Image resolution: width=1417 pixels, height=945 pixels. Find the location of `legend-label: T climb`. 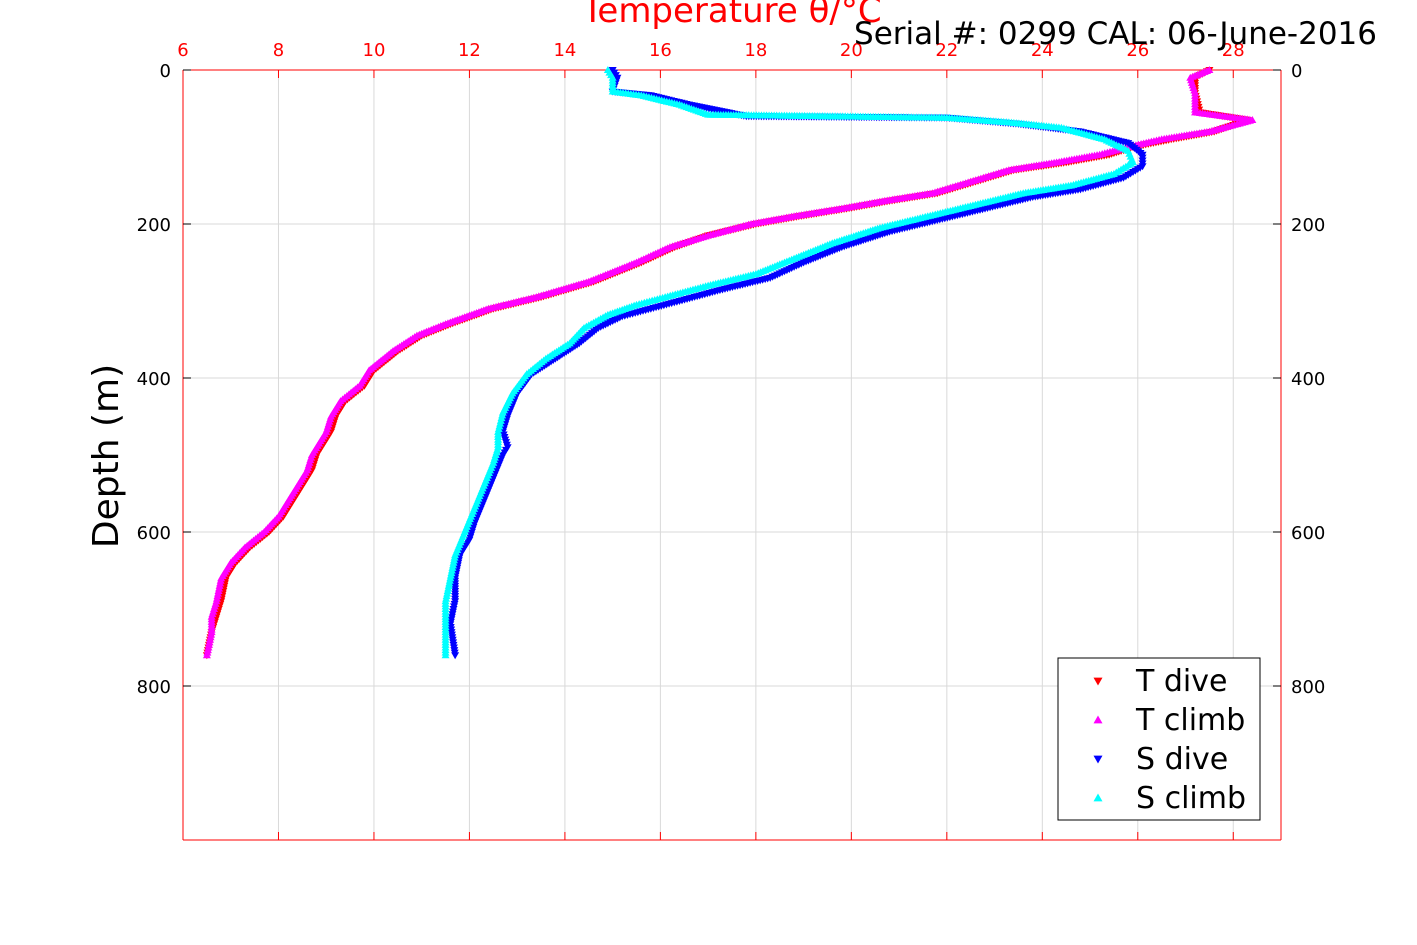

legend-label: T climb is located at coordinates (1190, 720).